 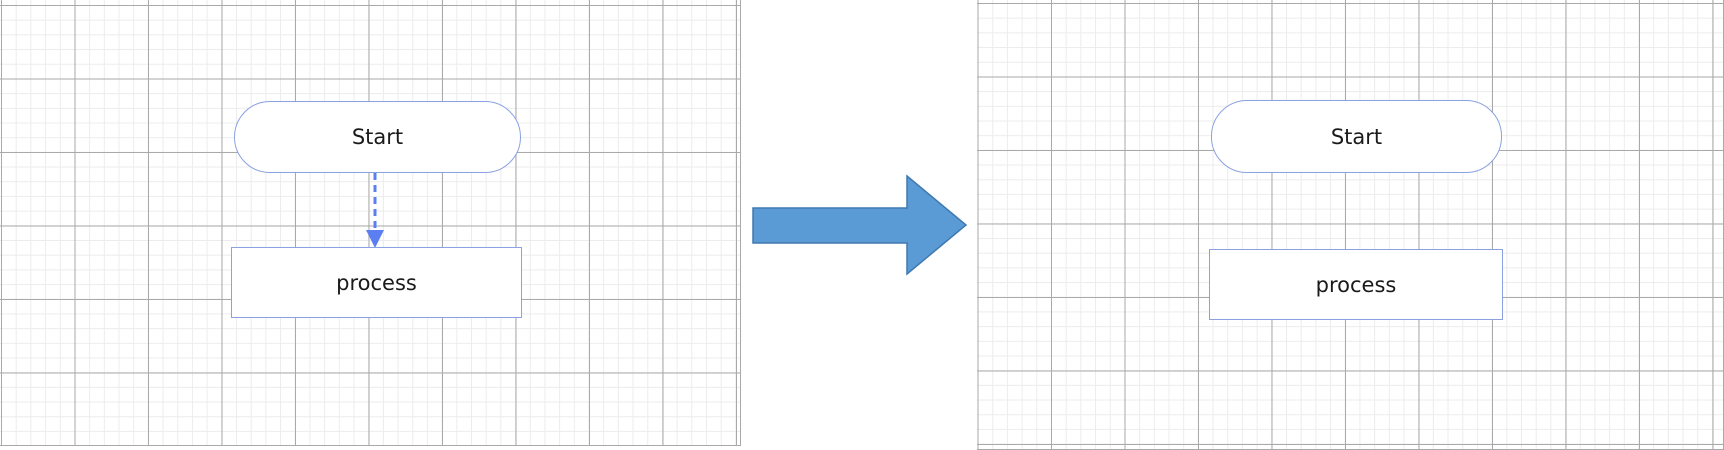 I want to click on right-arrow-icon, so click(x=860, y=225).